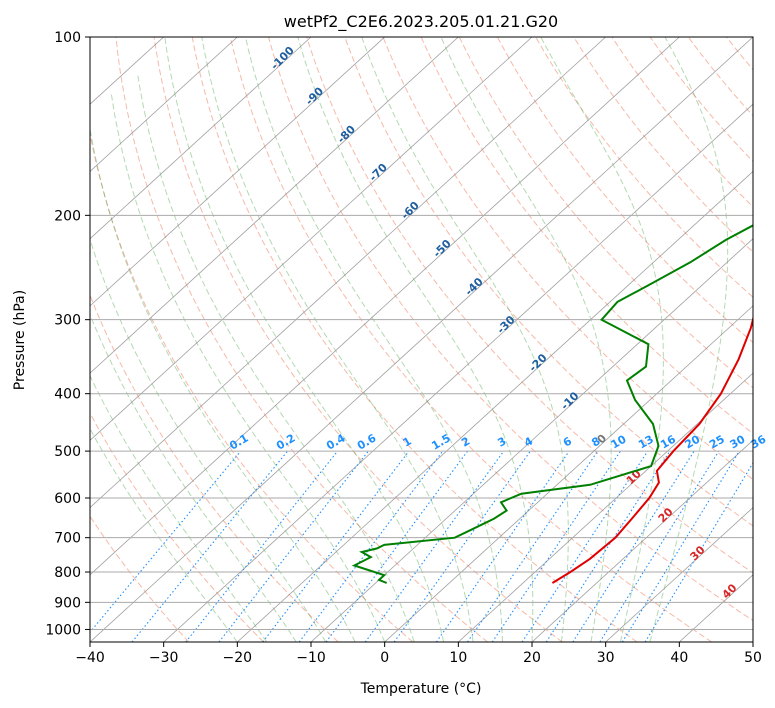 This screenshot has width=775, height=708. I want to click on x-tick-label: −30, so click(164, 658).